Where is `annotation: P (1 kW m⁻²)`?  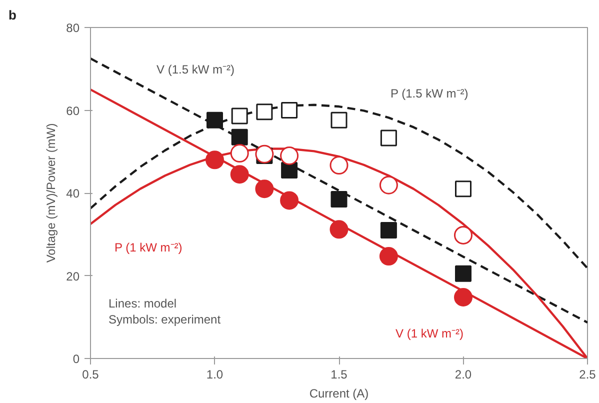 annotation: P (1 kW m⁻²) is located at coordinates (148, 247).